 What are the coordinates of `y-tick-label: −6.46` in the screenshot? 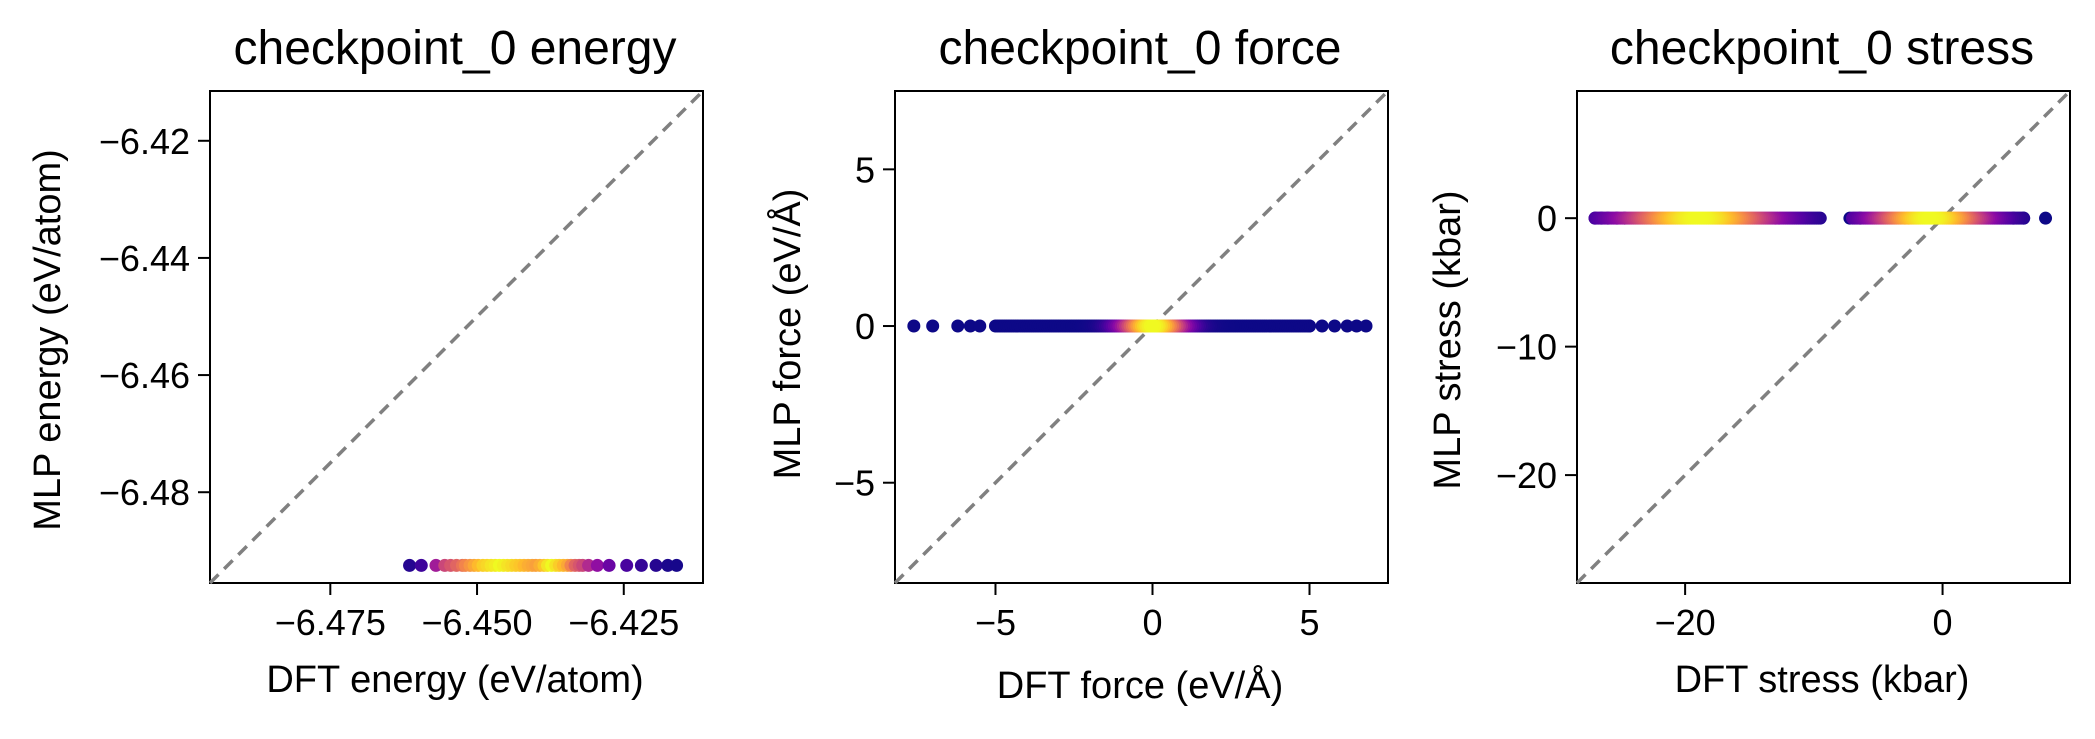 It's located at (144, 375).